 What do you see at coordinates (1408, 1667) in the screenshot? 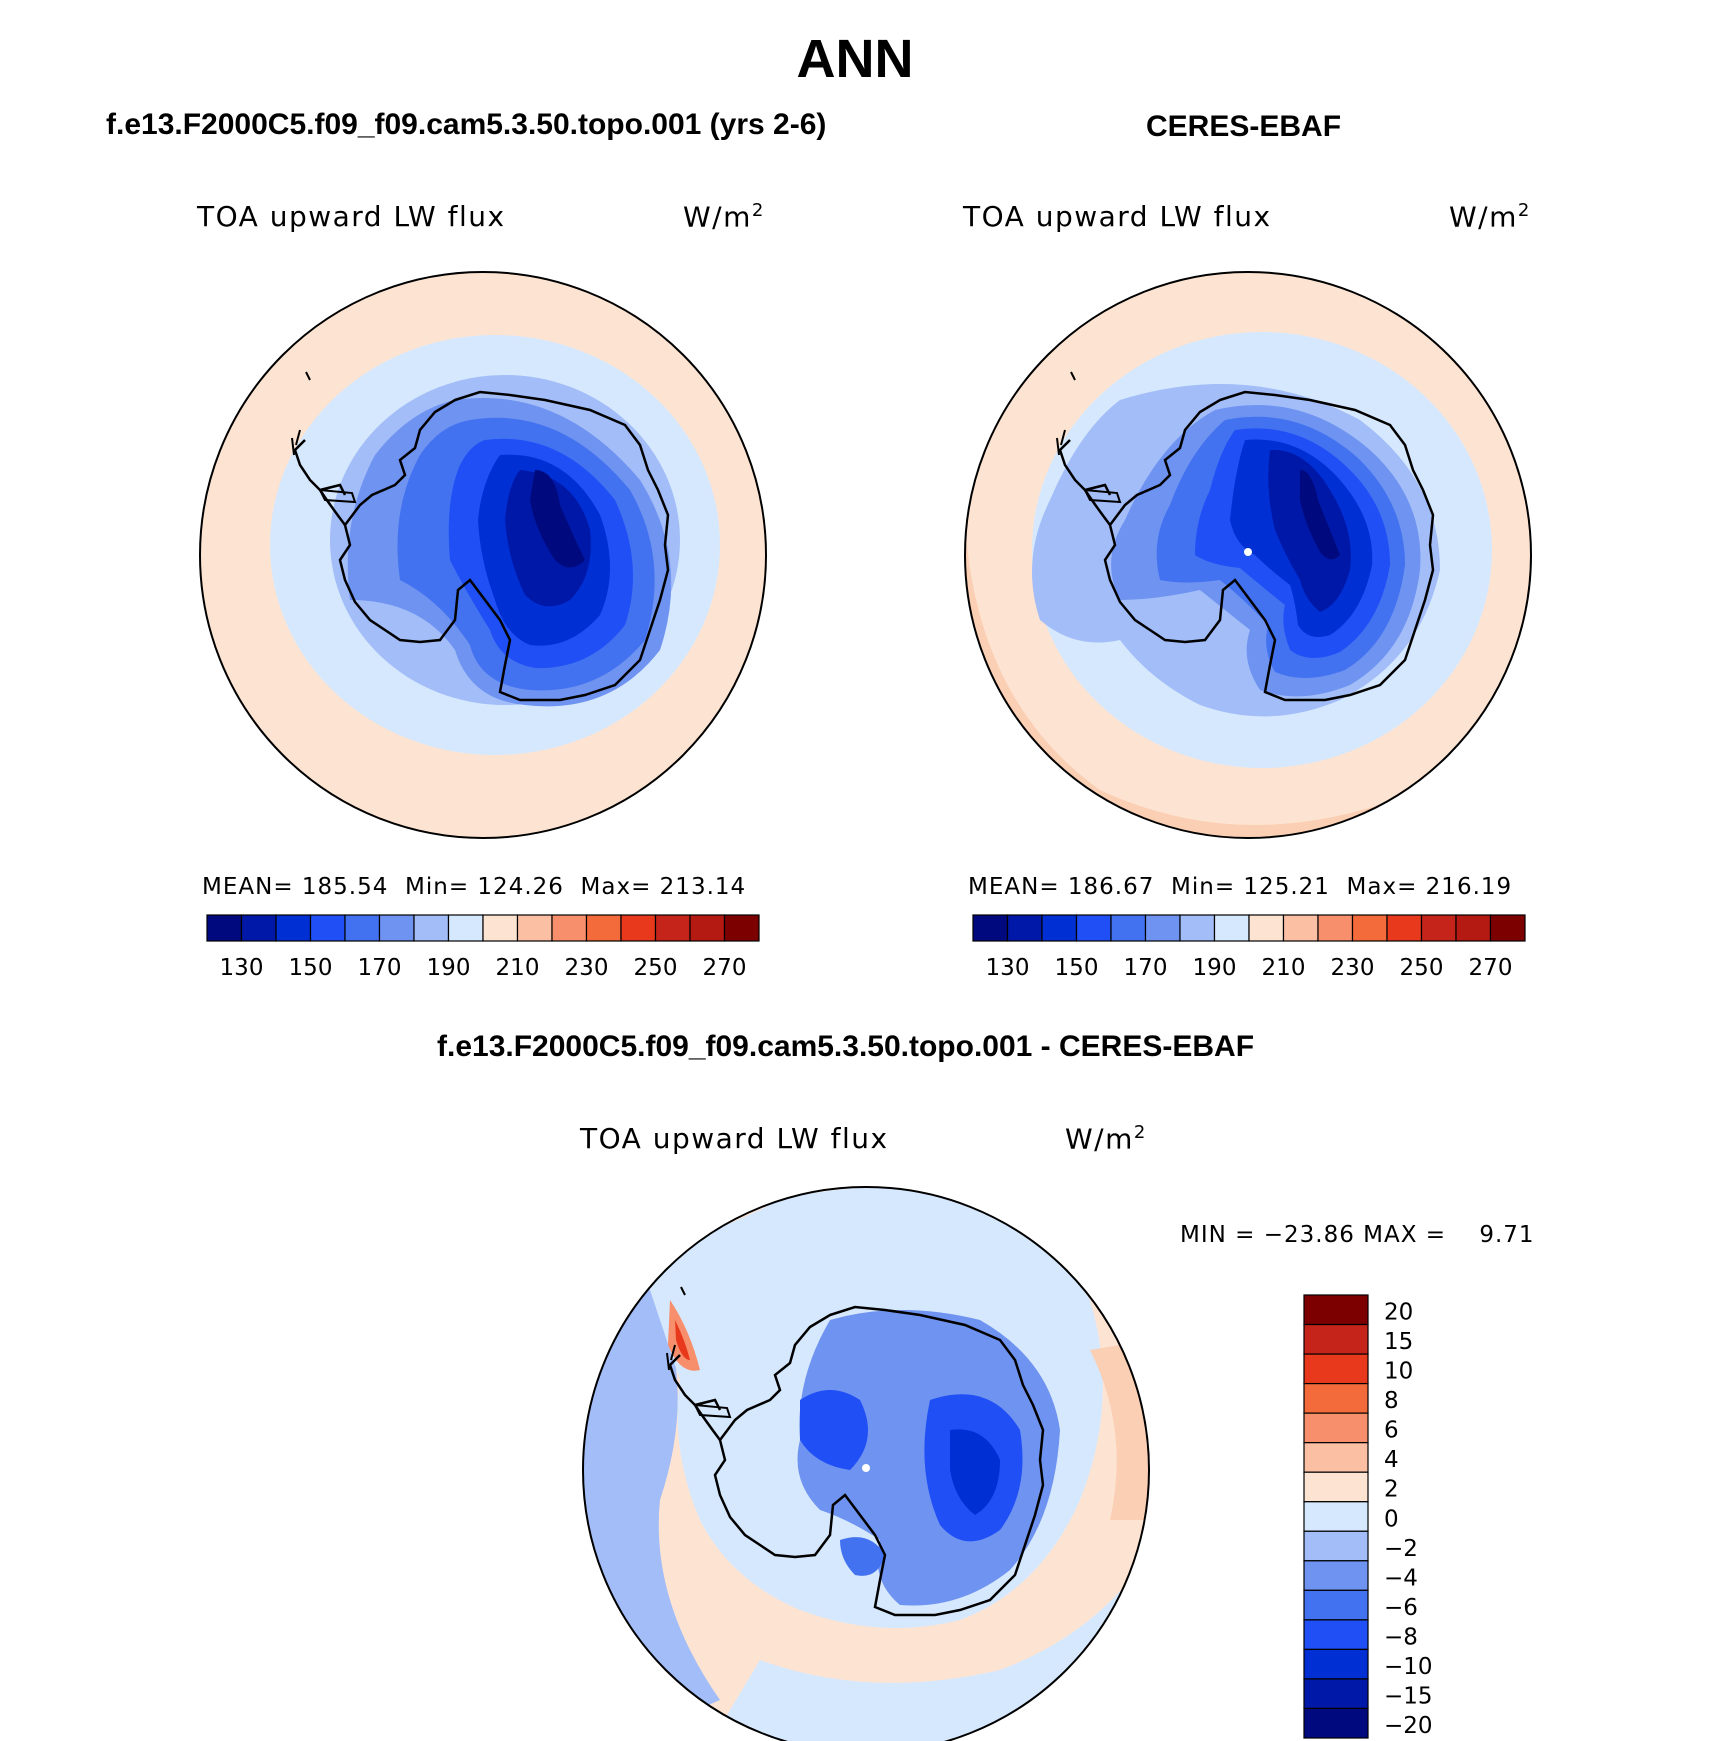
I see `panel-3-colorbar-tick-label: −10` at bounding box center [1408, 1667].